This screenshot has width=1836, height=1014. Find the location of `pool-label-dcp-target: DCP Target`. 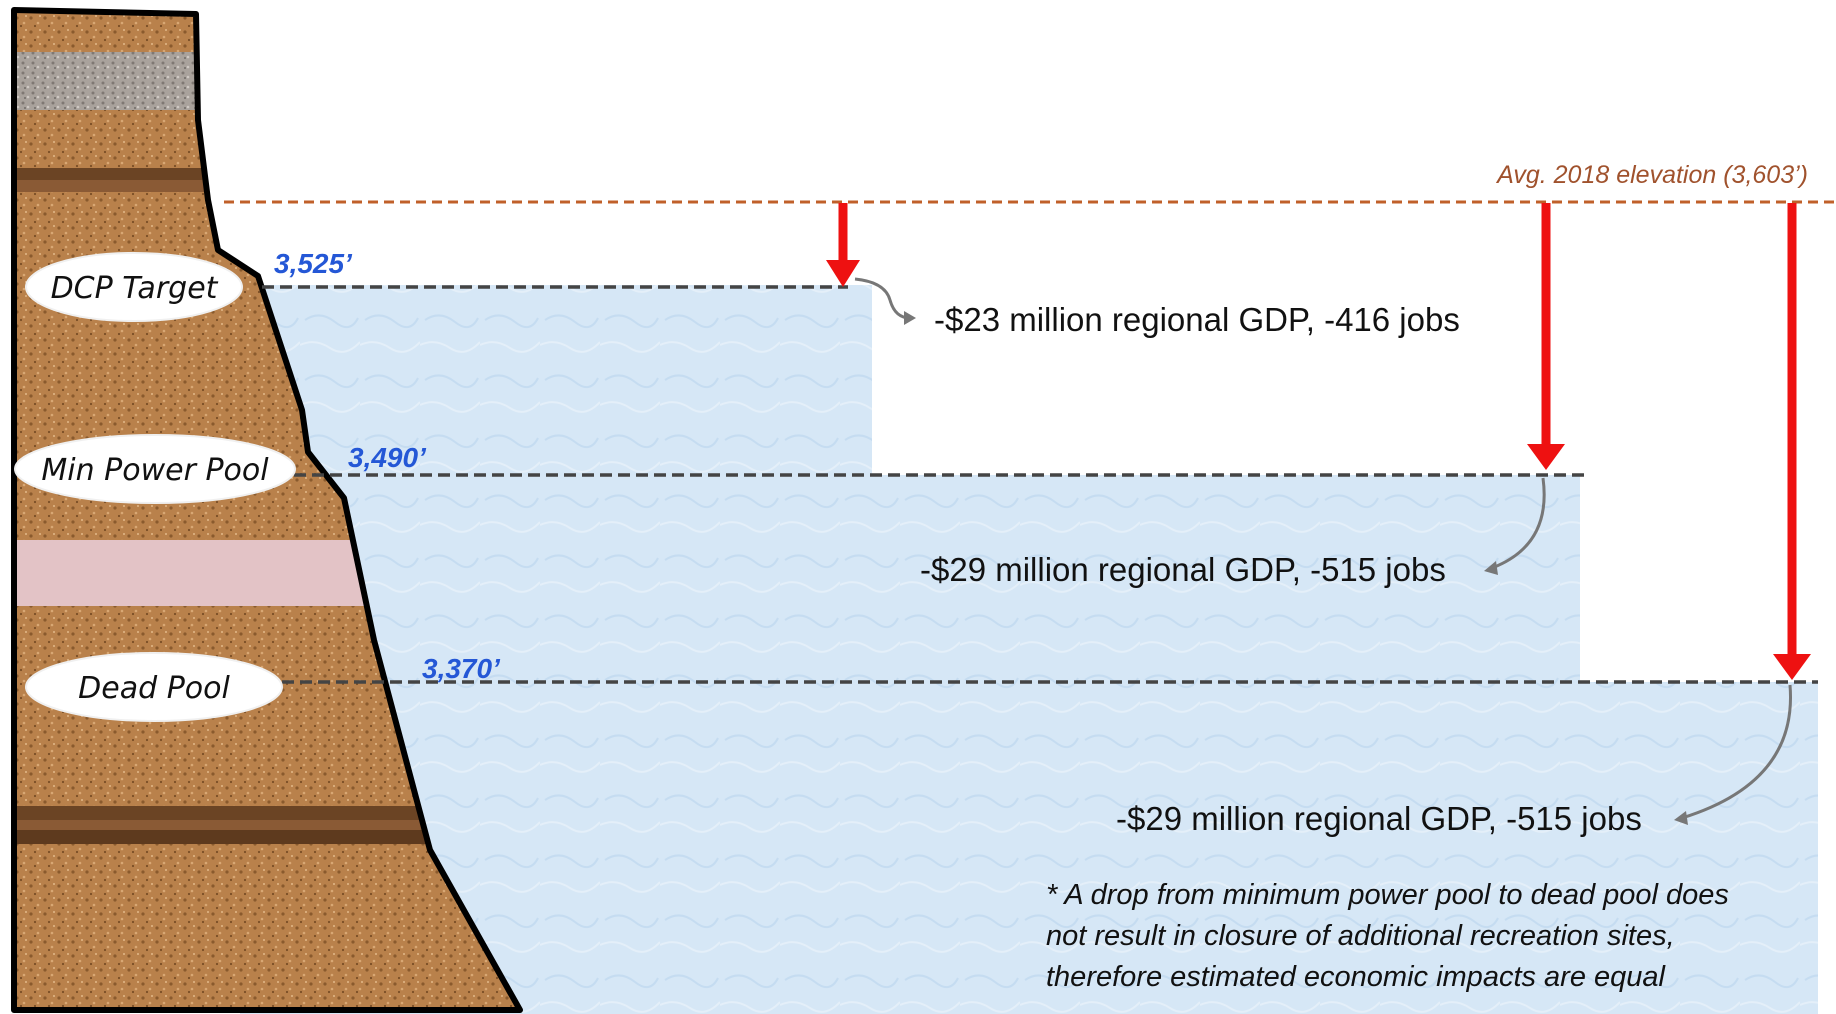

pool-label-dcp-target: DCP Target is located at coordinates (134, 287).